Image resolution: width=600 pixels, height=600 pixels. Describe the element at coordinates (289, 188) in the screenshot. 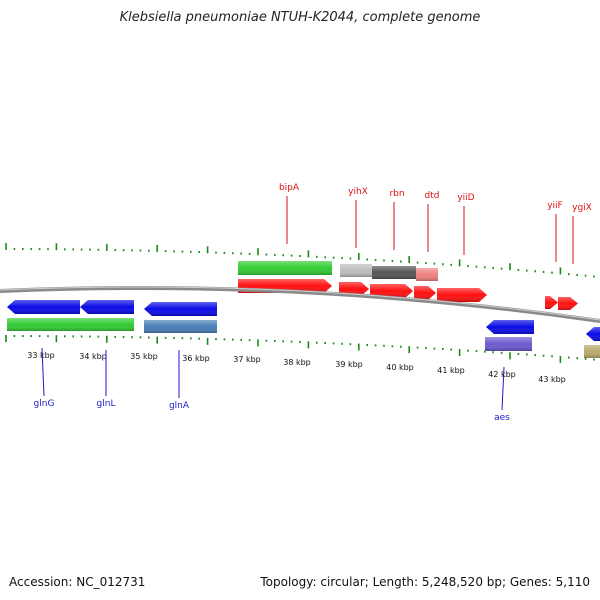

I see `gene-label-bipA: bipA` at that location.